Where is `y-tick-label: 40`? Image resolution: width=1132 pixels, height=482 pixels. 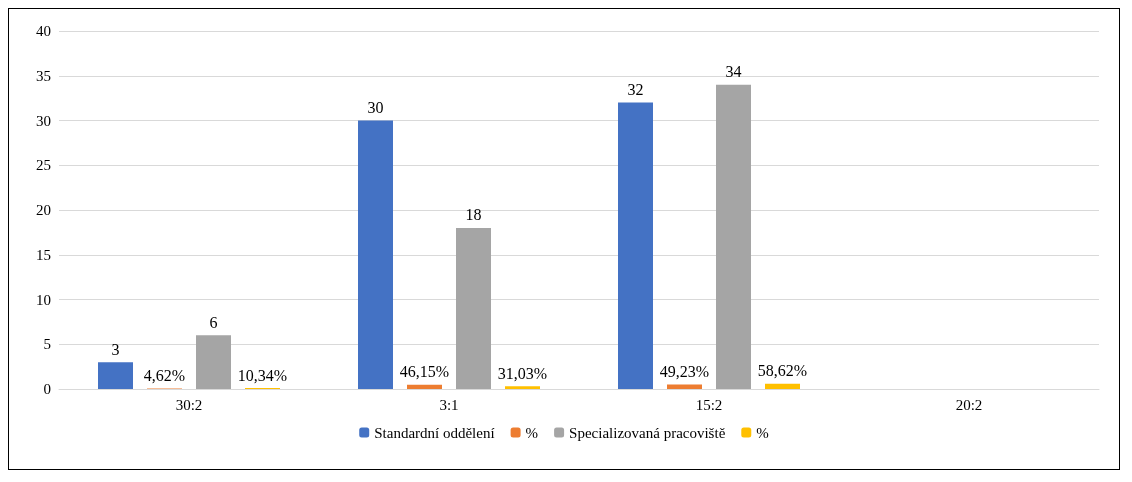
y-tick-label: 40 is located at coordinates (43, 31).